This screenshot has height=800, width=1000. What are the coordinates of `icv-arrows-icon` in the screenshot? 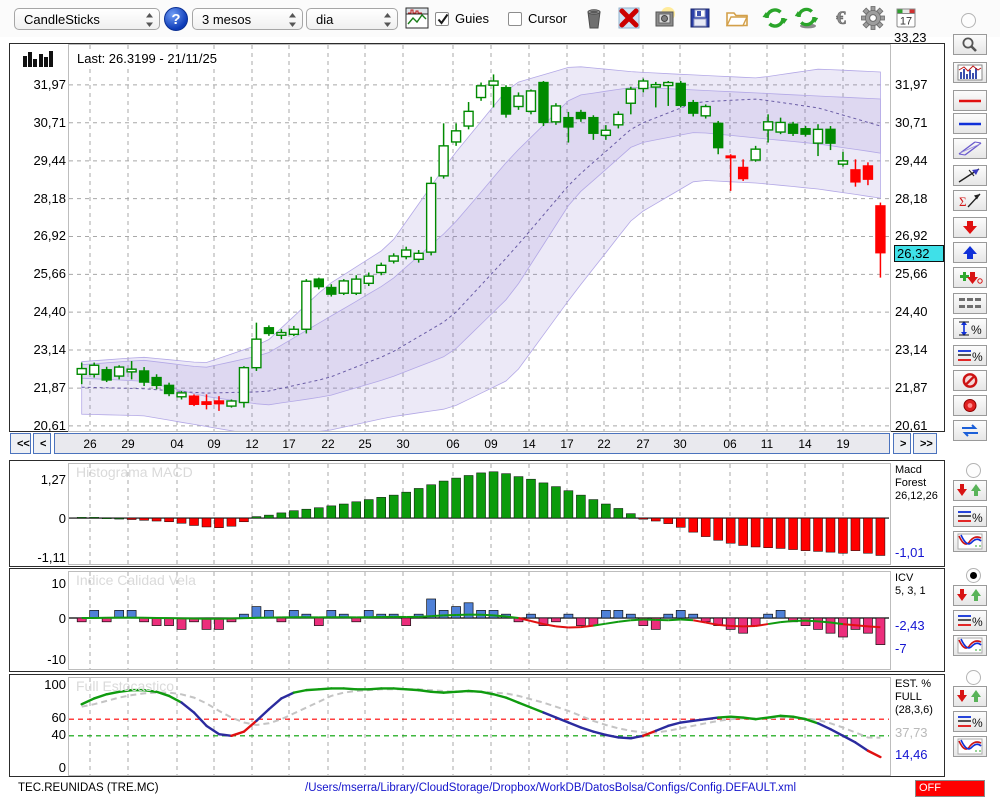 It's located at (970, 595).